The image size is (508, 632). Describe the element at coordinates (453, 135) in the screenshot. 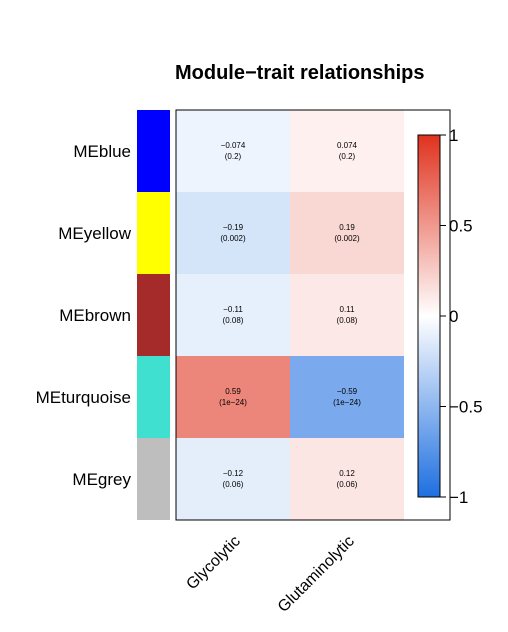

I see `colorbar-tick-label: 1` at that location.